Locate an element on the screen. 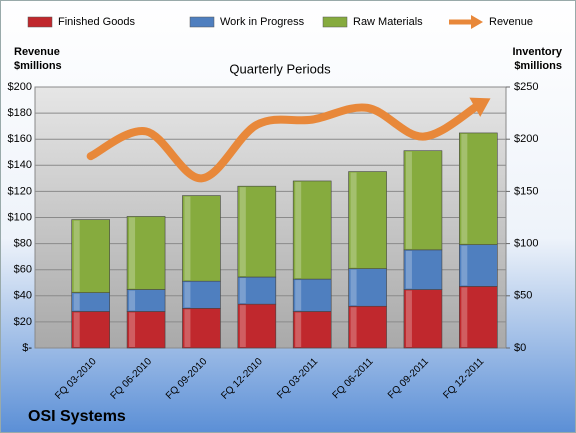 The image size is (576, 433). y2-tick-label: $0 is located at coordinates (520, 348).